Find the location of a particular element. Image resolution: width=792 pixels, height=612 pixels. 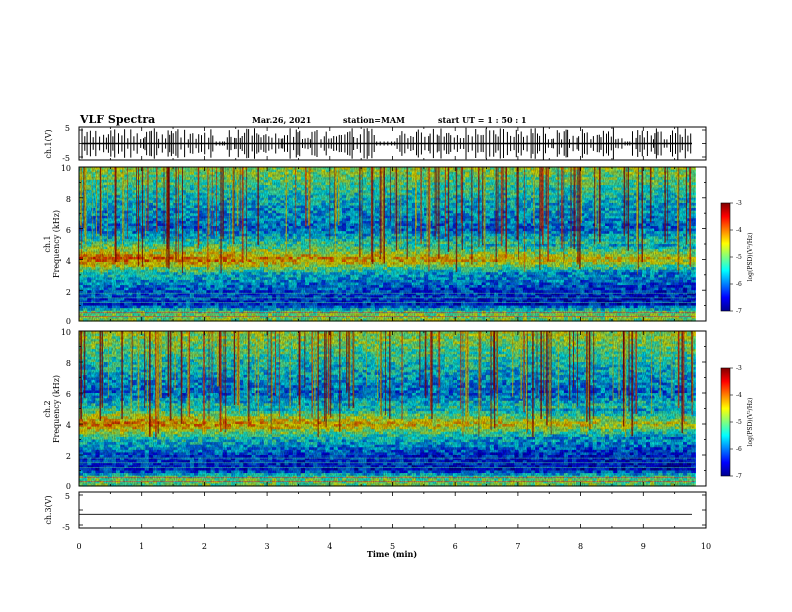

ch1-waveform-panel: 5 -5 ch.1(V) is located at coordinates (375, 143).